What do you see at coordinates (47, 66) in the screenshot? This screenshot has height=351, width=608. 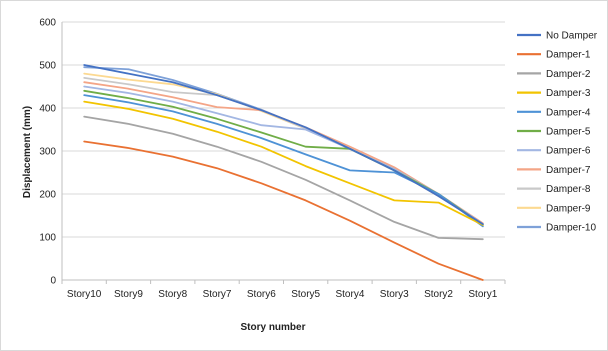 I see `y-tick-label: 500` at bounding box center [47, 66].